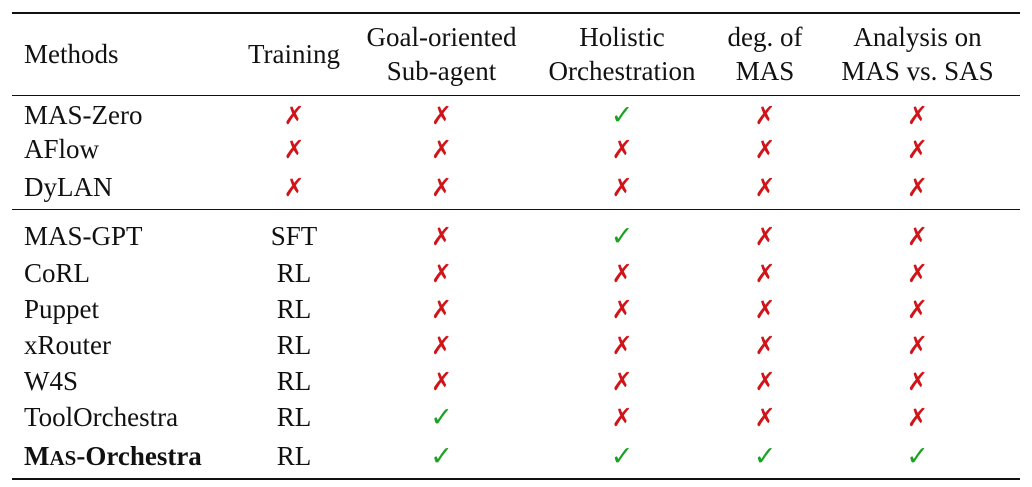  I want to click on analysis-cell: ✓, so click(917, 457).